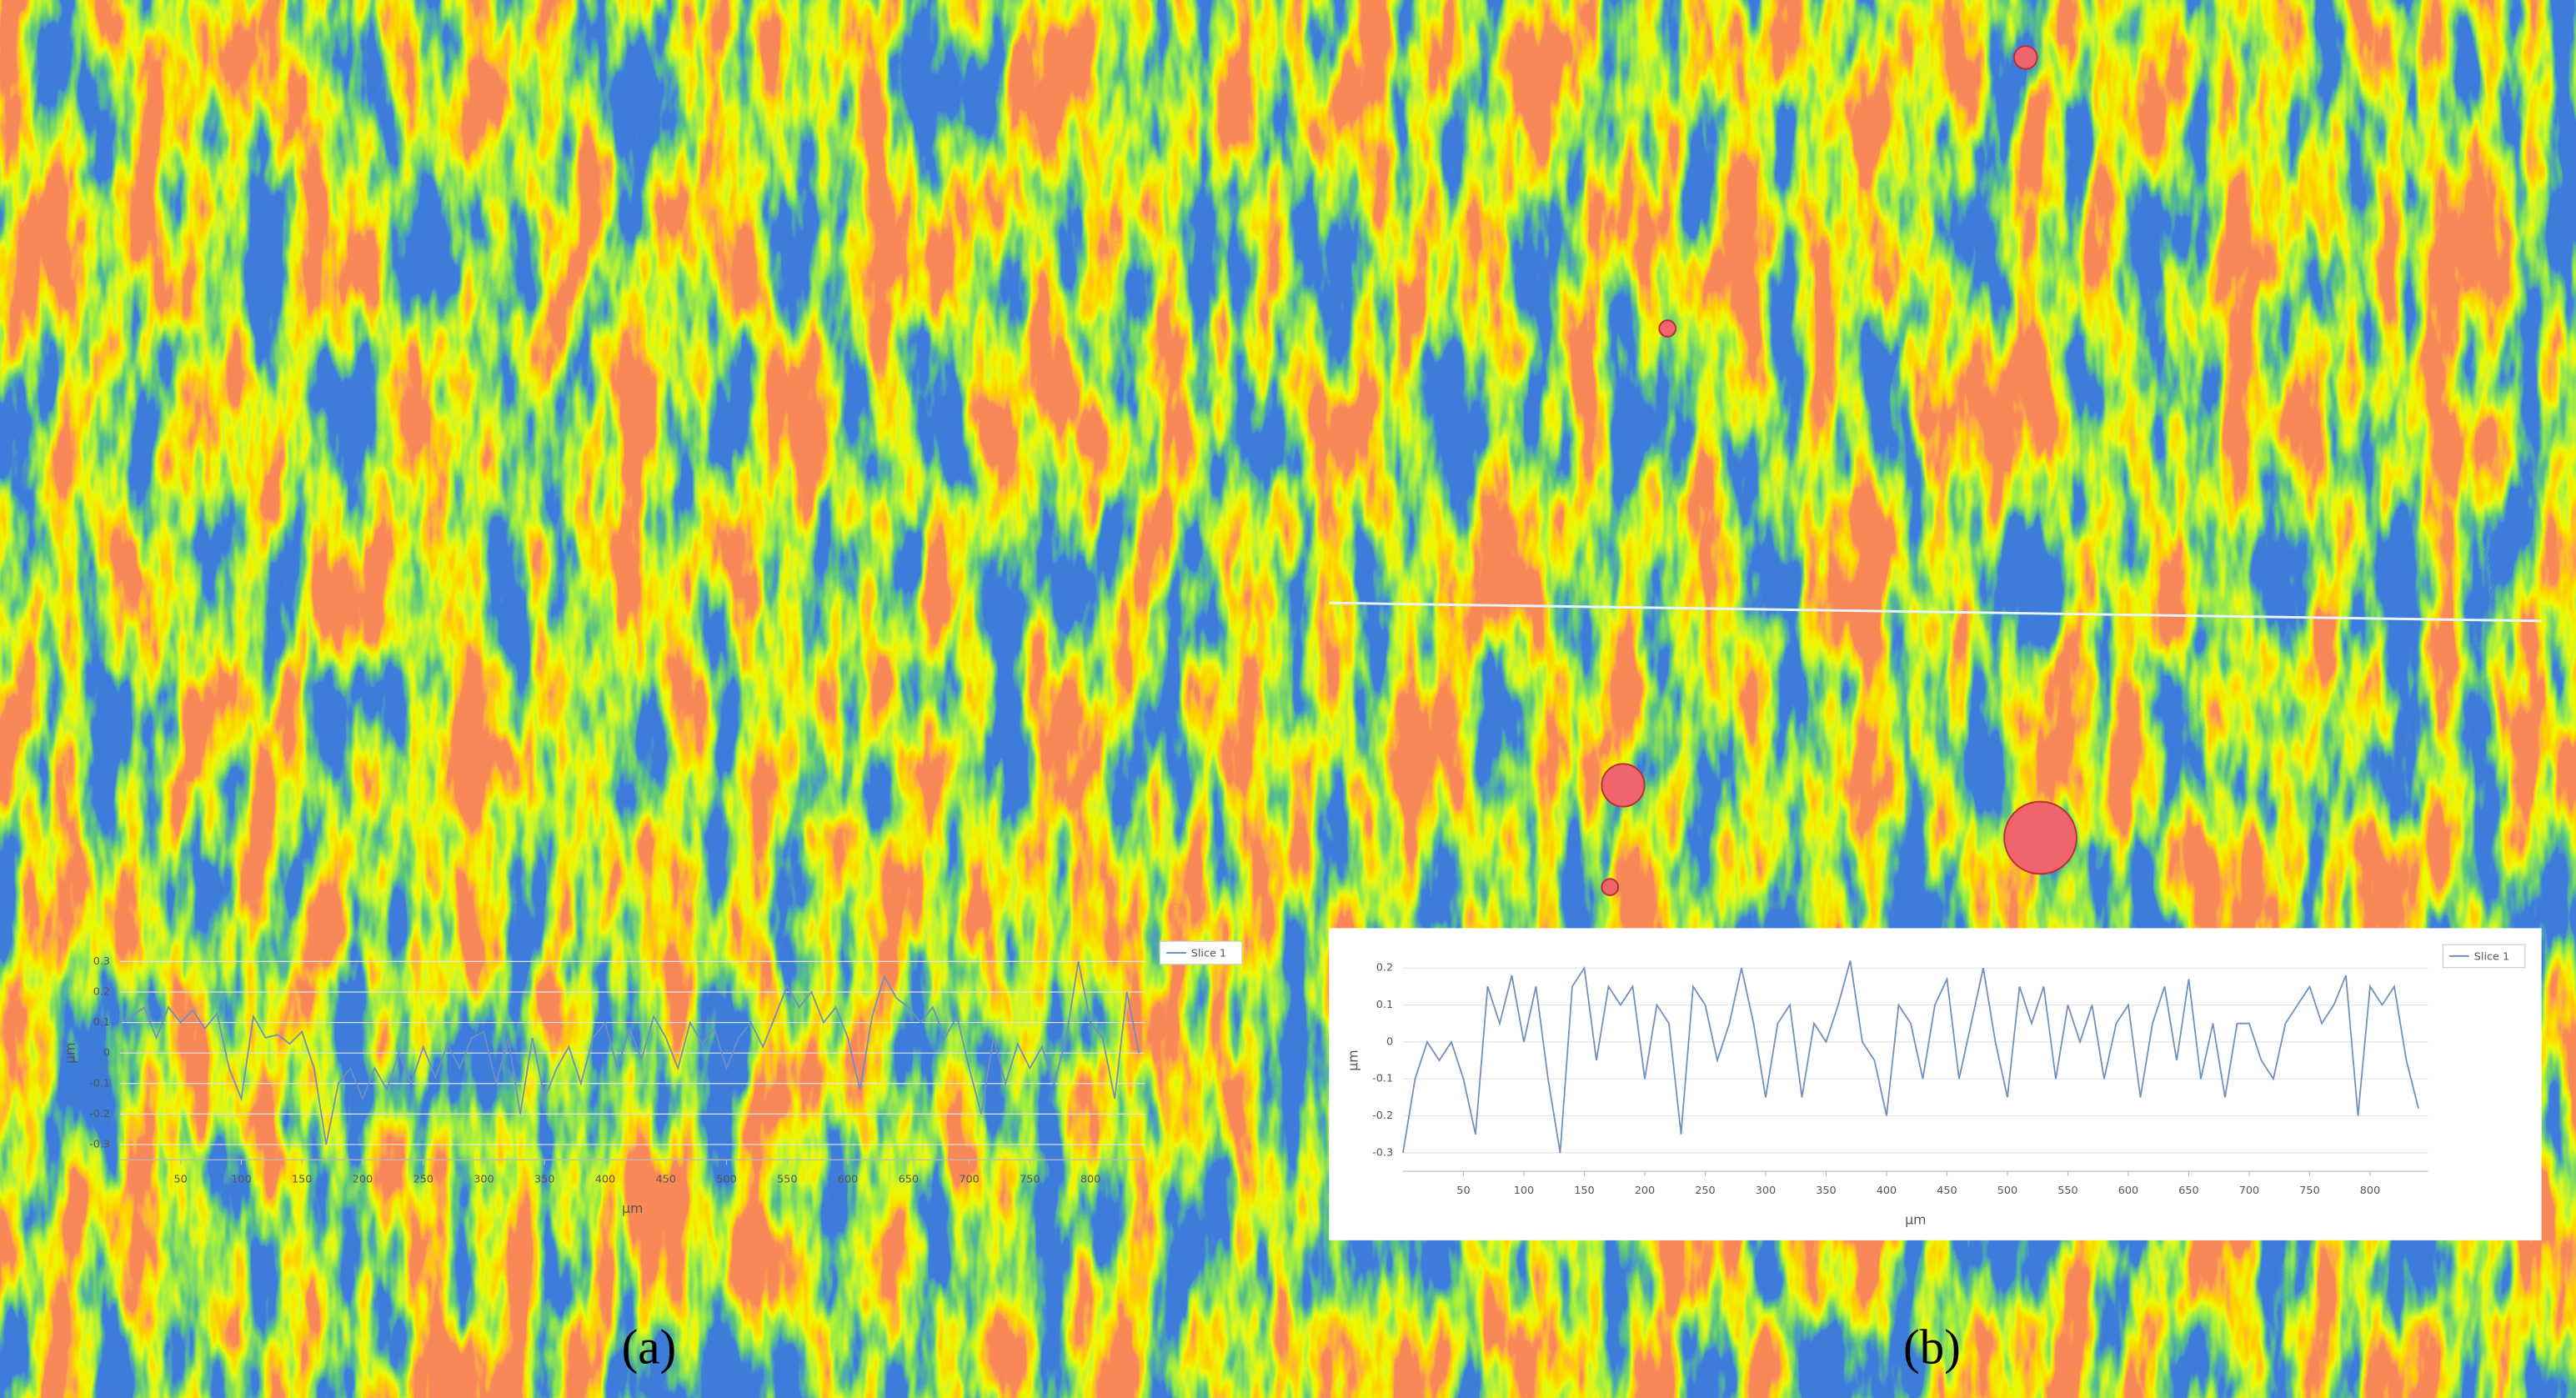 Image resolution: width=2576 pixels, height=1398 pixels. Describe the element at coordinates (649, 1346) in the screenshot. I see `panel-label: (a)` at that location.